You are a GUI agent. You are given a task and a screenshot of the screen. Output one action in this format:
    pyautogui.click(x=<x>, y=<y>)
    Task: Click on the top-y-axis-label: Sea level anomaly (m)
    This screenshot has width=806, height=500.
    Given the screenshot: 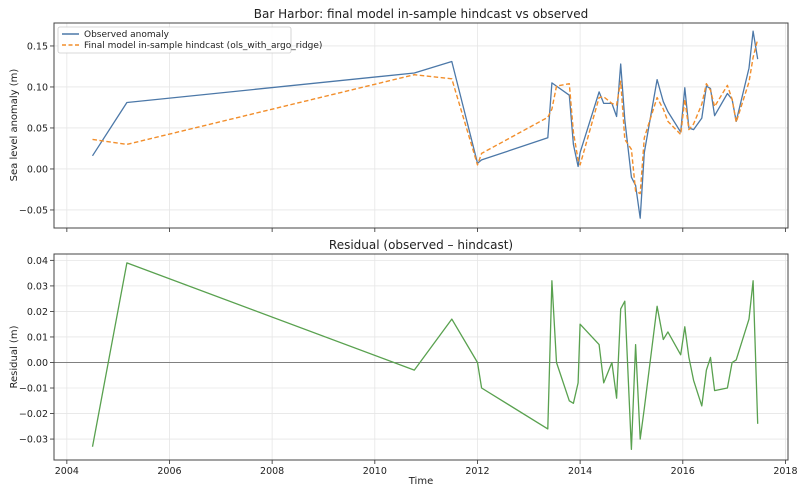 What is the action you would take?
    pyautogui.click(x=14, y=125)
    